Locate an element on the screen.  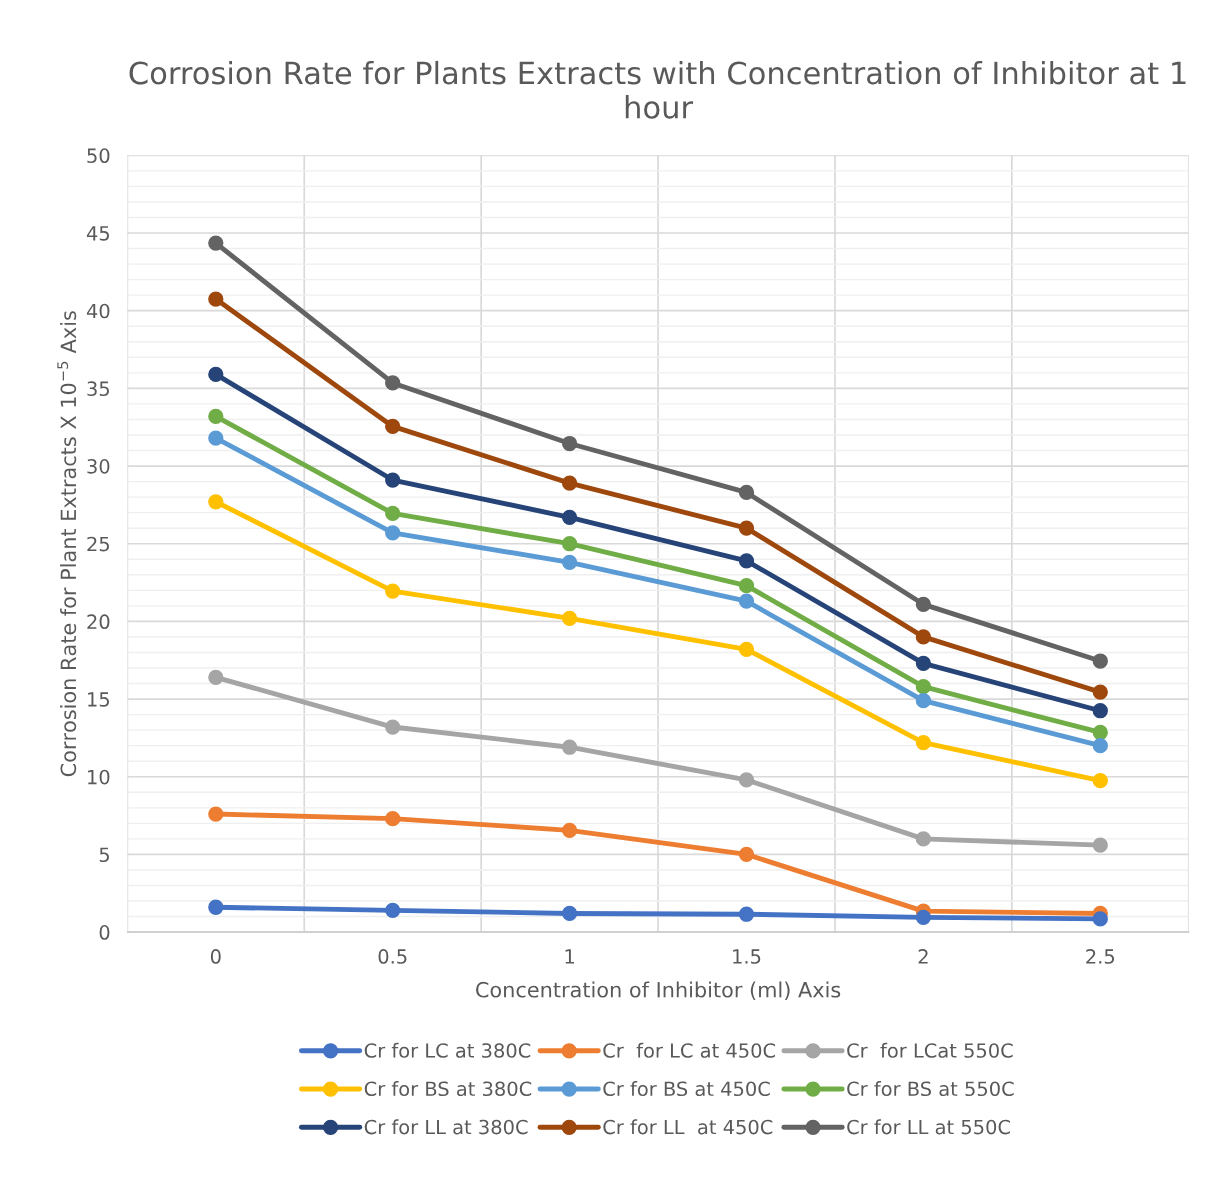
x-tick-label: 1 is located at coordinates (569, 956).